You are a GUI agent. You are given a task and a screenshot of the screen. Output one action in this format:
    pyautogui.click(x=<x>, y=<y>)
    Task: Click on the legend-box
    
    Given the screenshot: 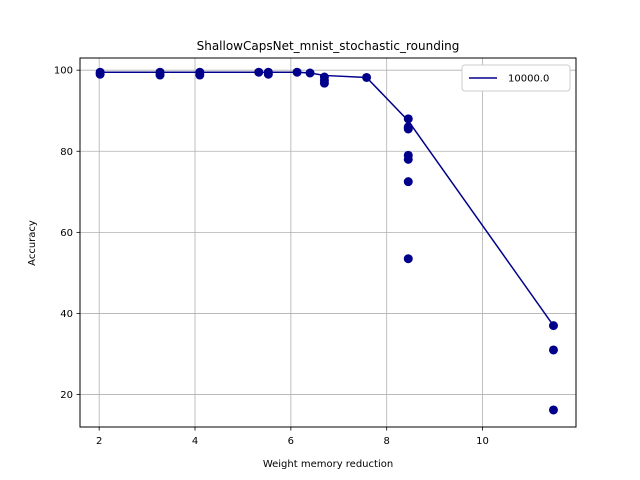 What is the action you would take?
    pyautogui.click(x=516, y=78)
    